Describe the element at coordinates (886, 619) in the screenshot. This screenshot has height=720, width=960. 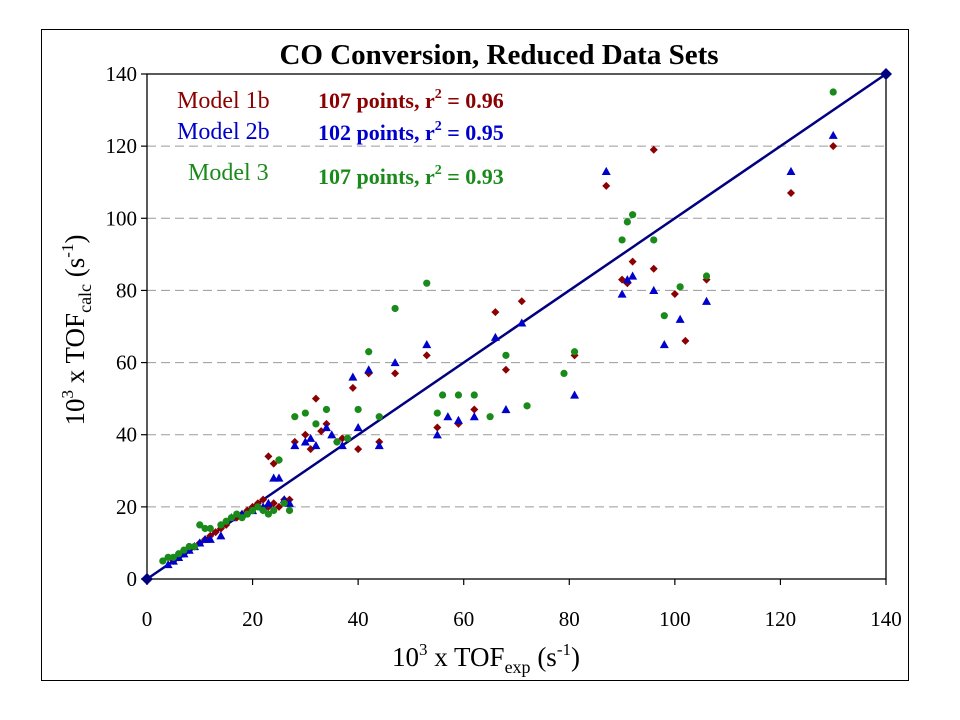
I see `x-tick-label: 140` at that location.